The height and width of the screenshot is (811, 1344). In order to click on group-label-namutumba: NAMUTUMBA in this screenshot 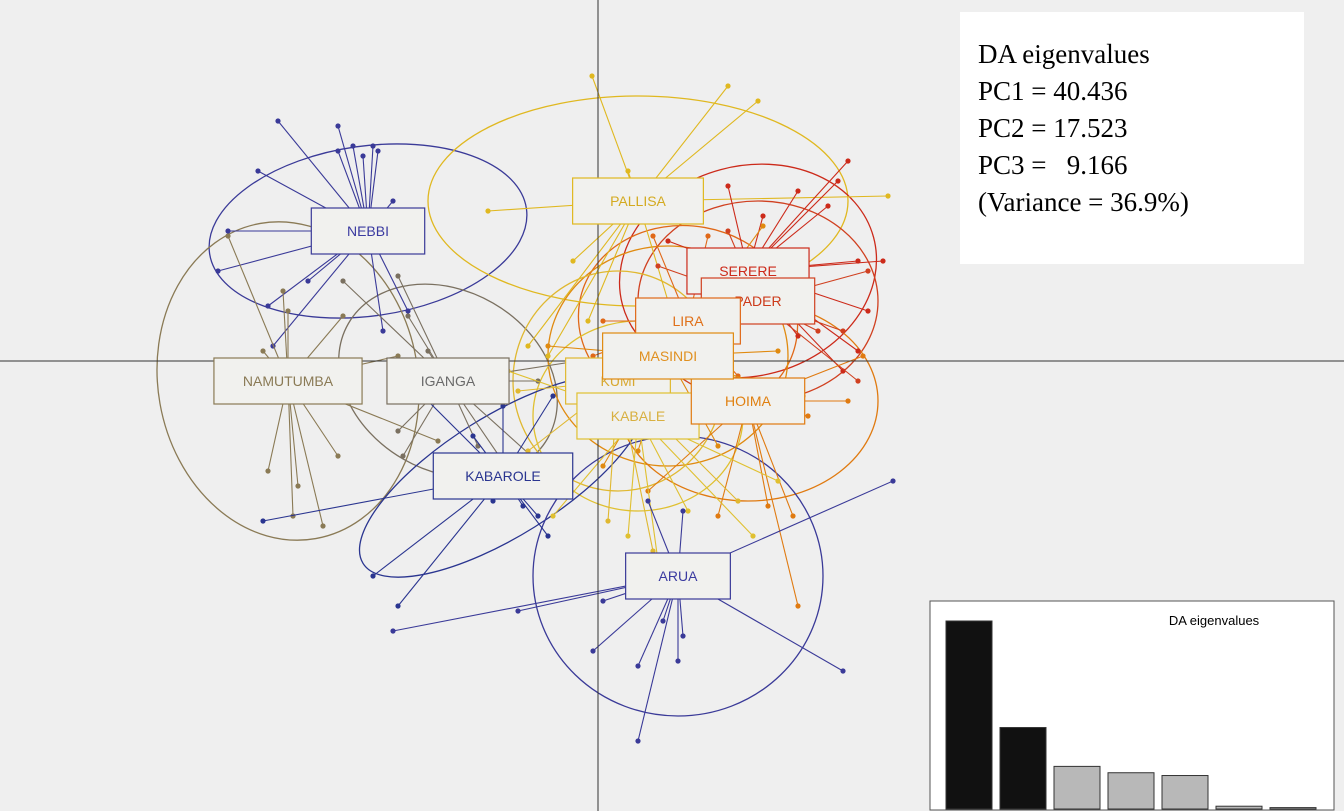, I will do `click(288, 381)`.